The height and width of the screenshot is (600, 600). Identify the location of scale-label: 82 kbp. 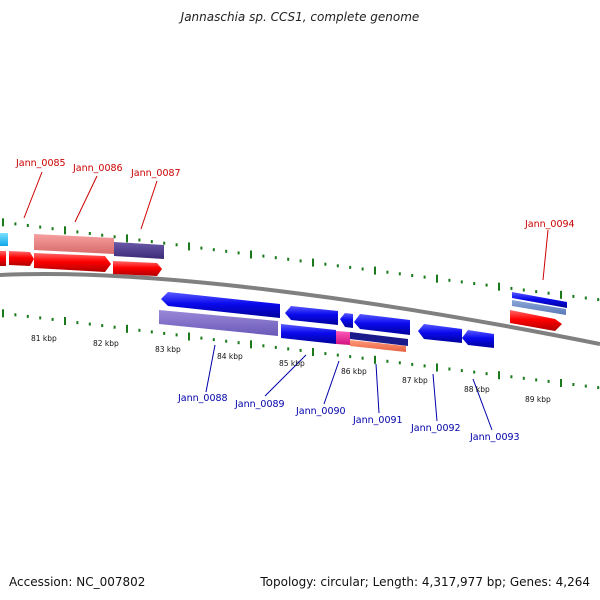
(106, 343).